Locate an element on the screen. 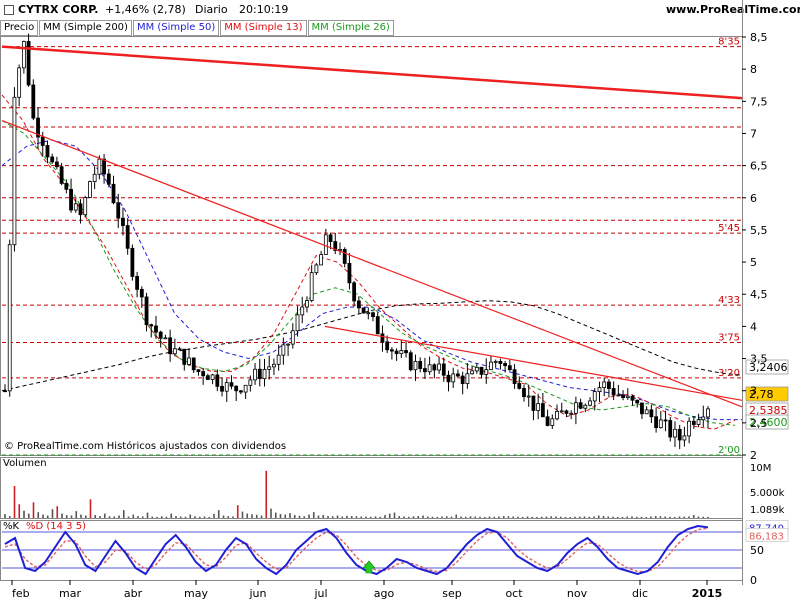  price-tick-13: 2 is located at coordinates (753, 455).